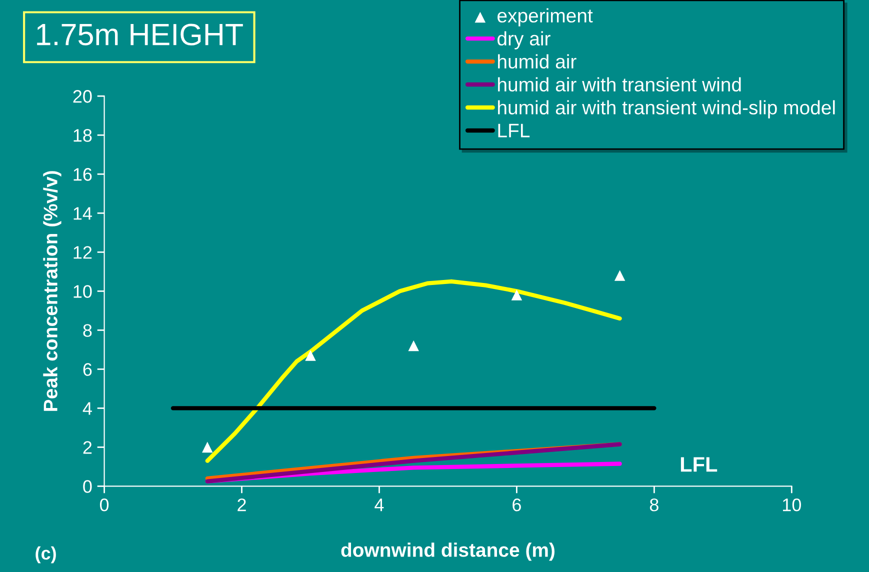 The height and width of the screenshot is (572, 869). I want to click on x-tick-label: 8, so click(654, 505).